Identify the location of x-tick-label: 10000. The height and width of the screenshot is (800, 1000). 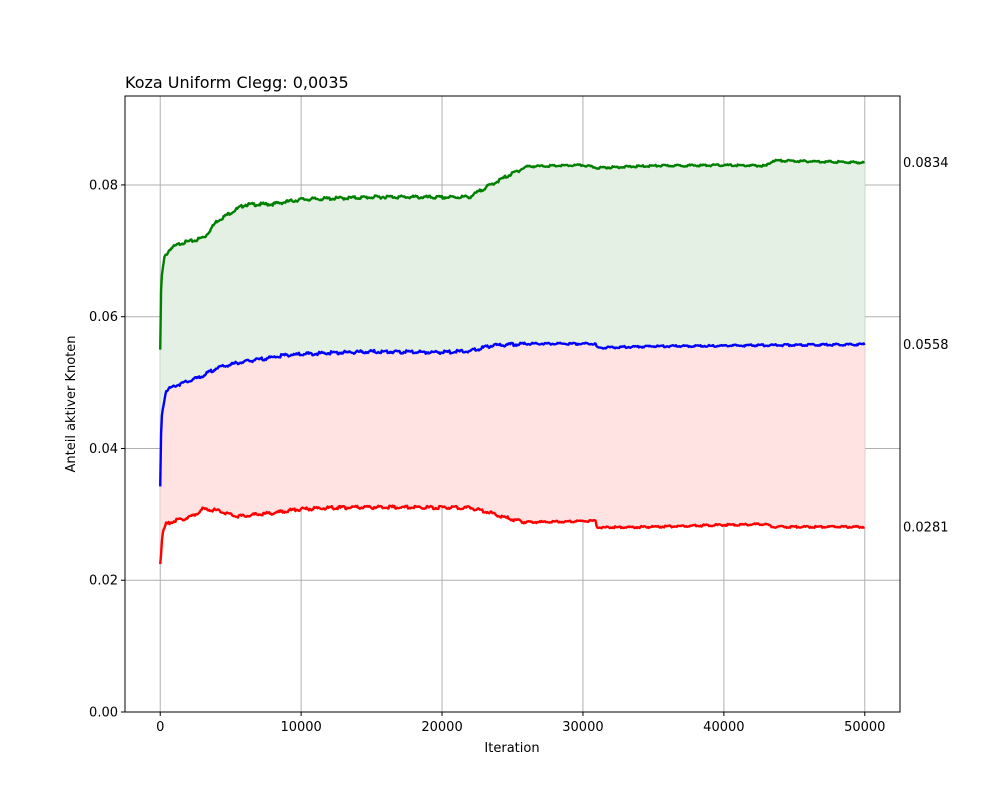
(300, 727).